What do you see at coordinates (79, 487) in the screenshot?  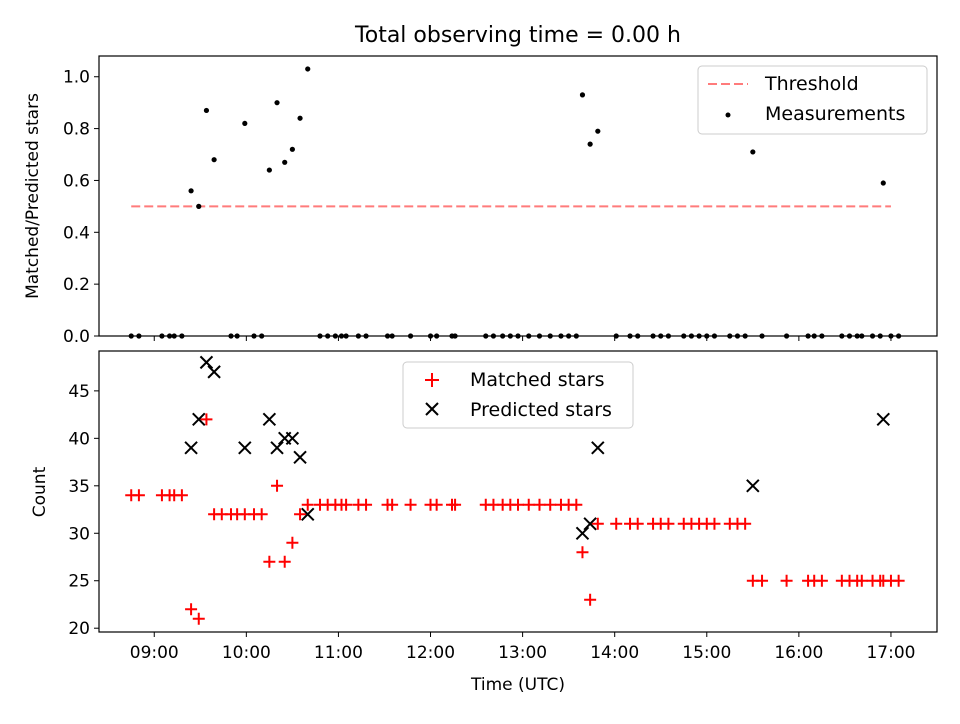 I see `count-y-tick-label: 35` at bounding box center [79, 487].